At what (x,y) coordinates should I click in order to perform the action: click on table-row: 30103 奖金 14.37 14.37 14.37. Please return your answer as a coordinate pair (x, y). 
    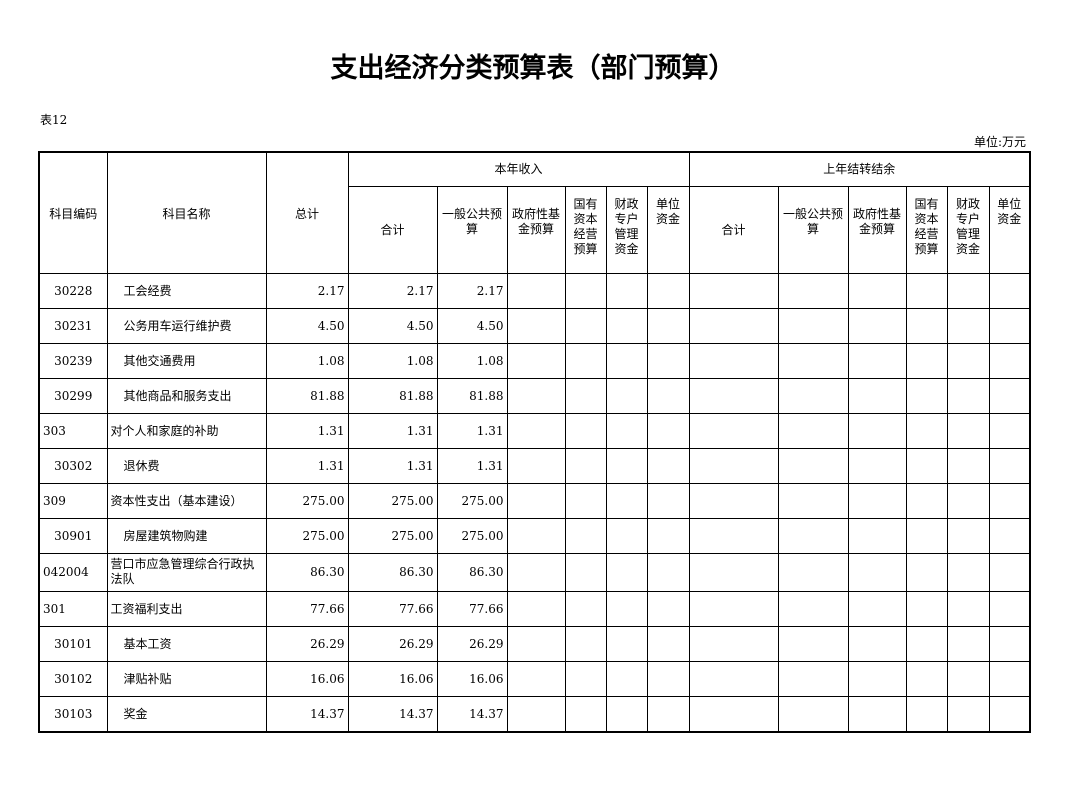
    Looking at the image, I should click on (534, 713).